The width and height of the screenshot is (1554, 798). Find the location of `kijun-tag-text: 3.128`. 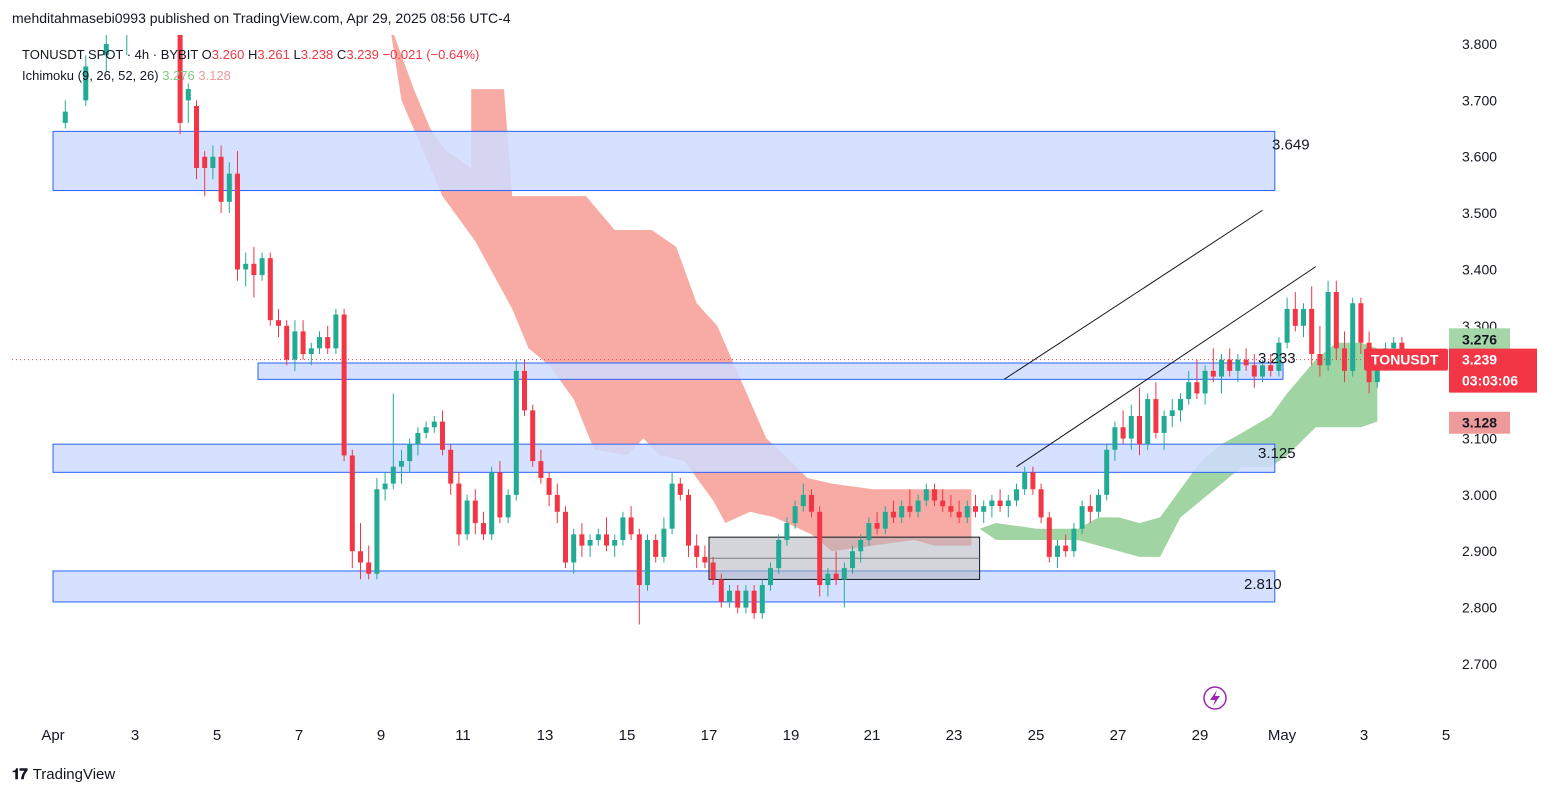

kijun-tag-text: 3.128 is located at coordinates (1479, 423).